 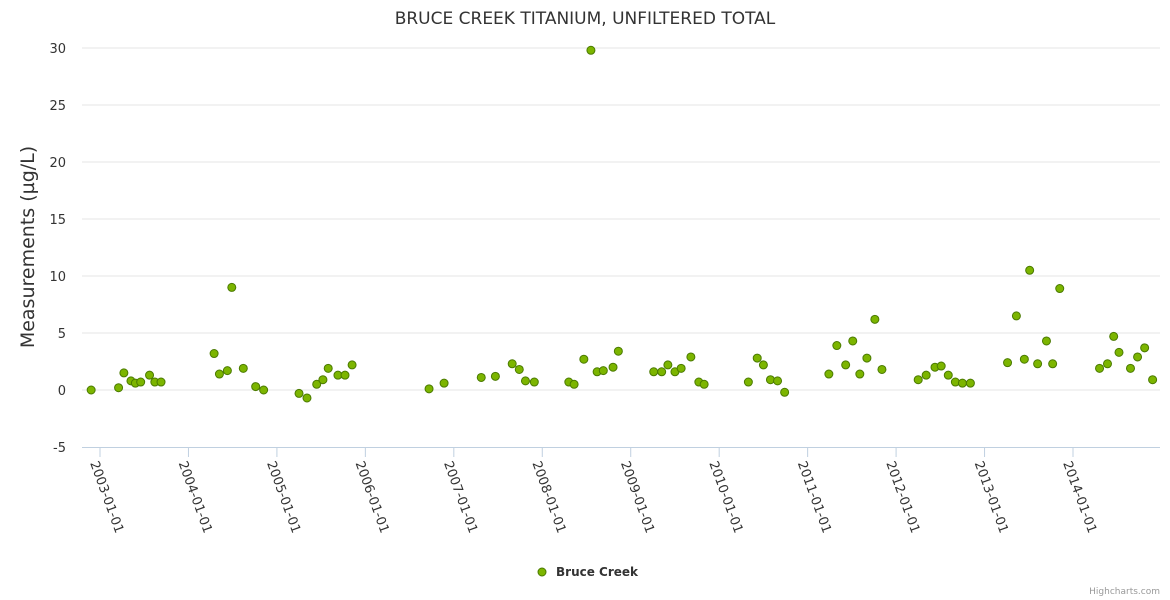 I want to click on y-tick-label: 25, so click(x=57, y=106).